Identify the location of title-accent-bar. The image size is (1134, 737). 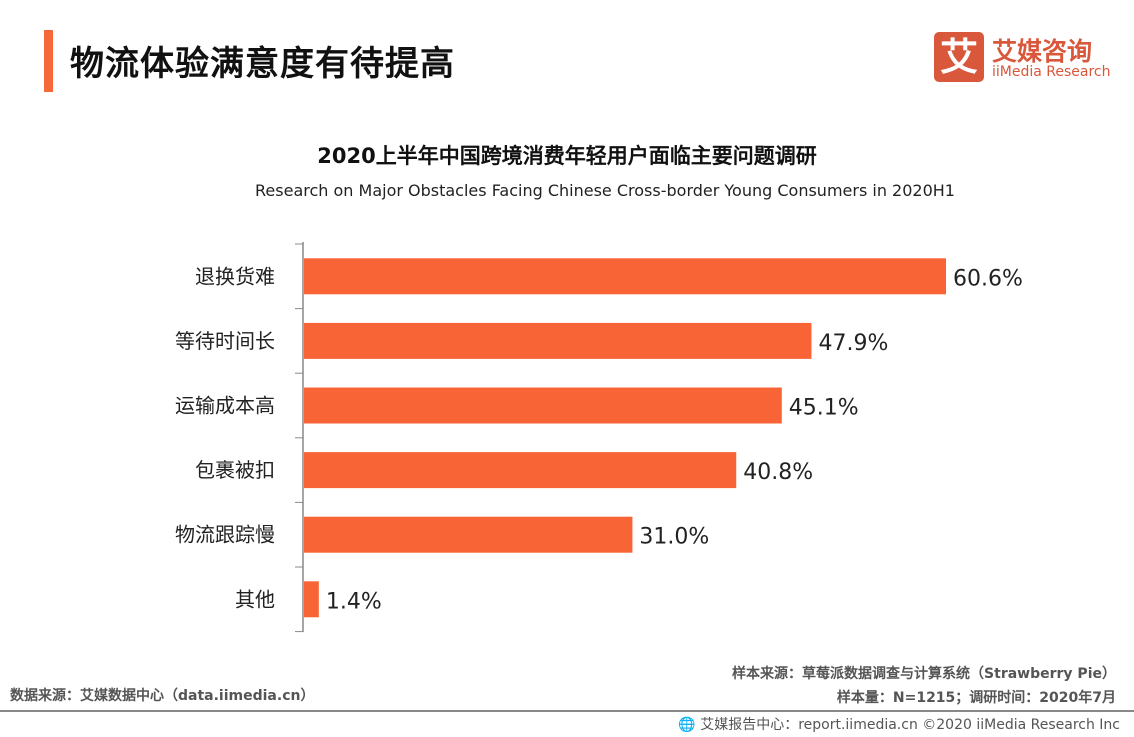
(48, 61).